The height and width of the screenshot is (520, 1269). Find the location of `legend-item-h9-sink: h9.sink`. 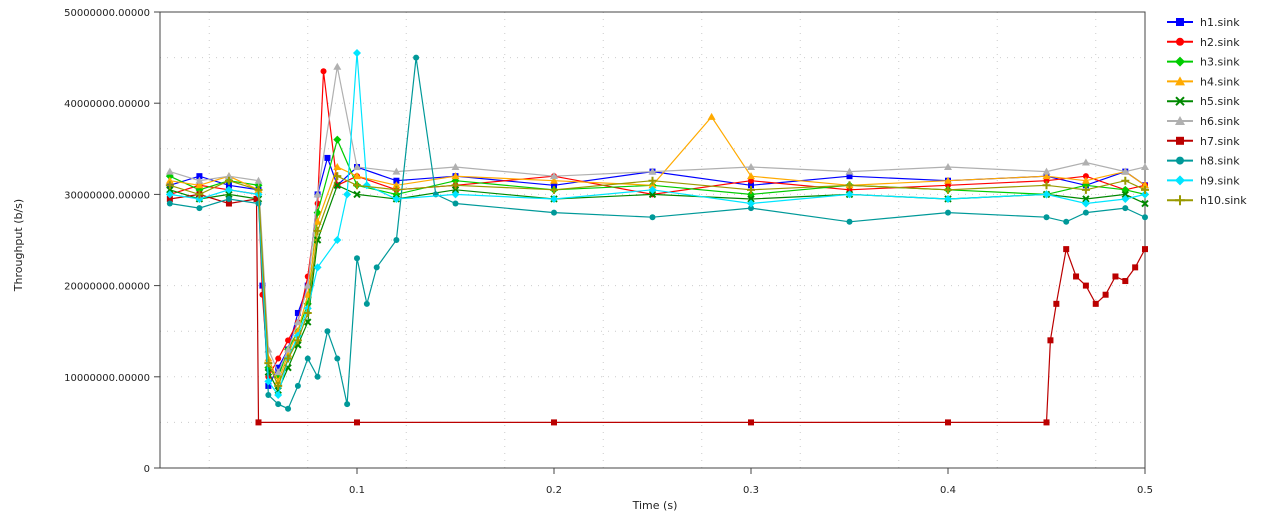

legend-item-h9-sink: h9.sink is located at coordinates (1203, 180).